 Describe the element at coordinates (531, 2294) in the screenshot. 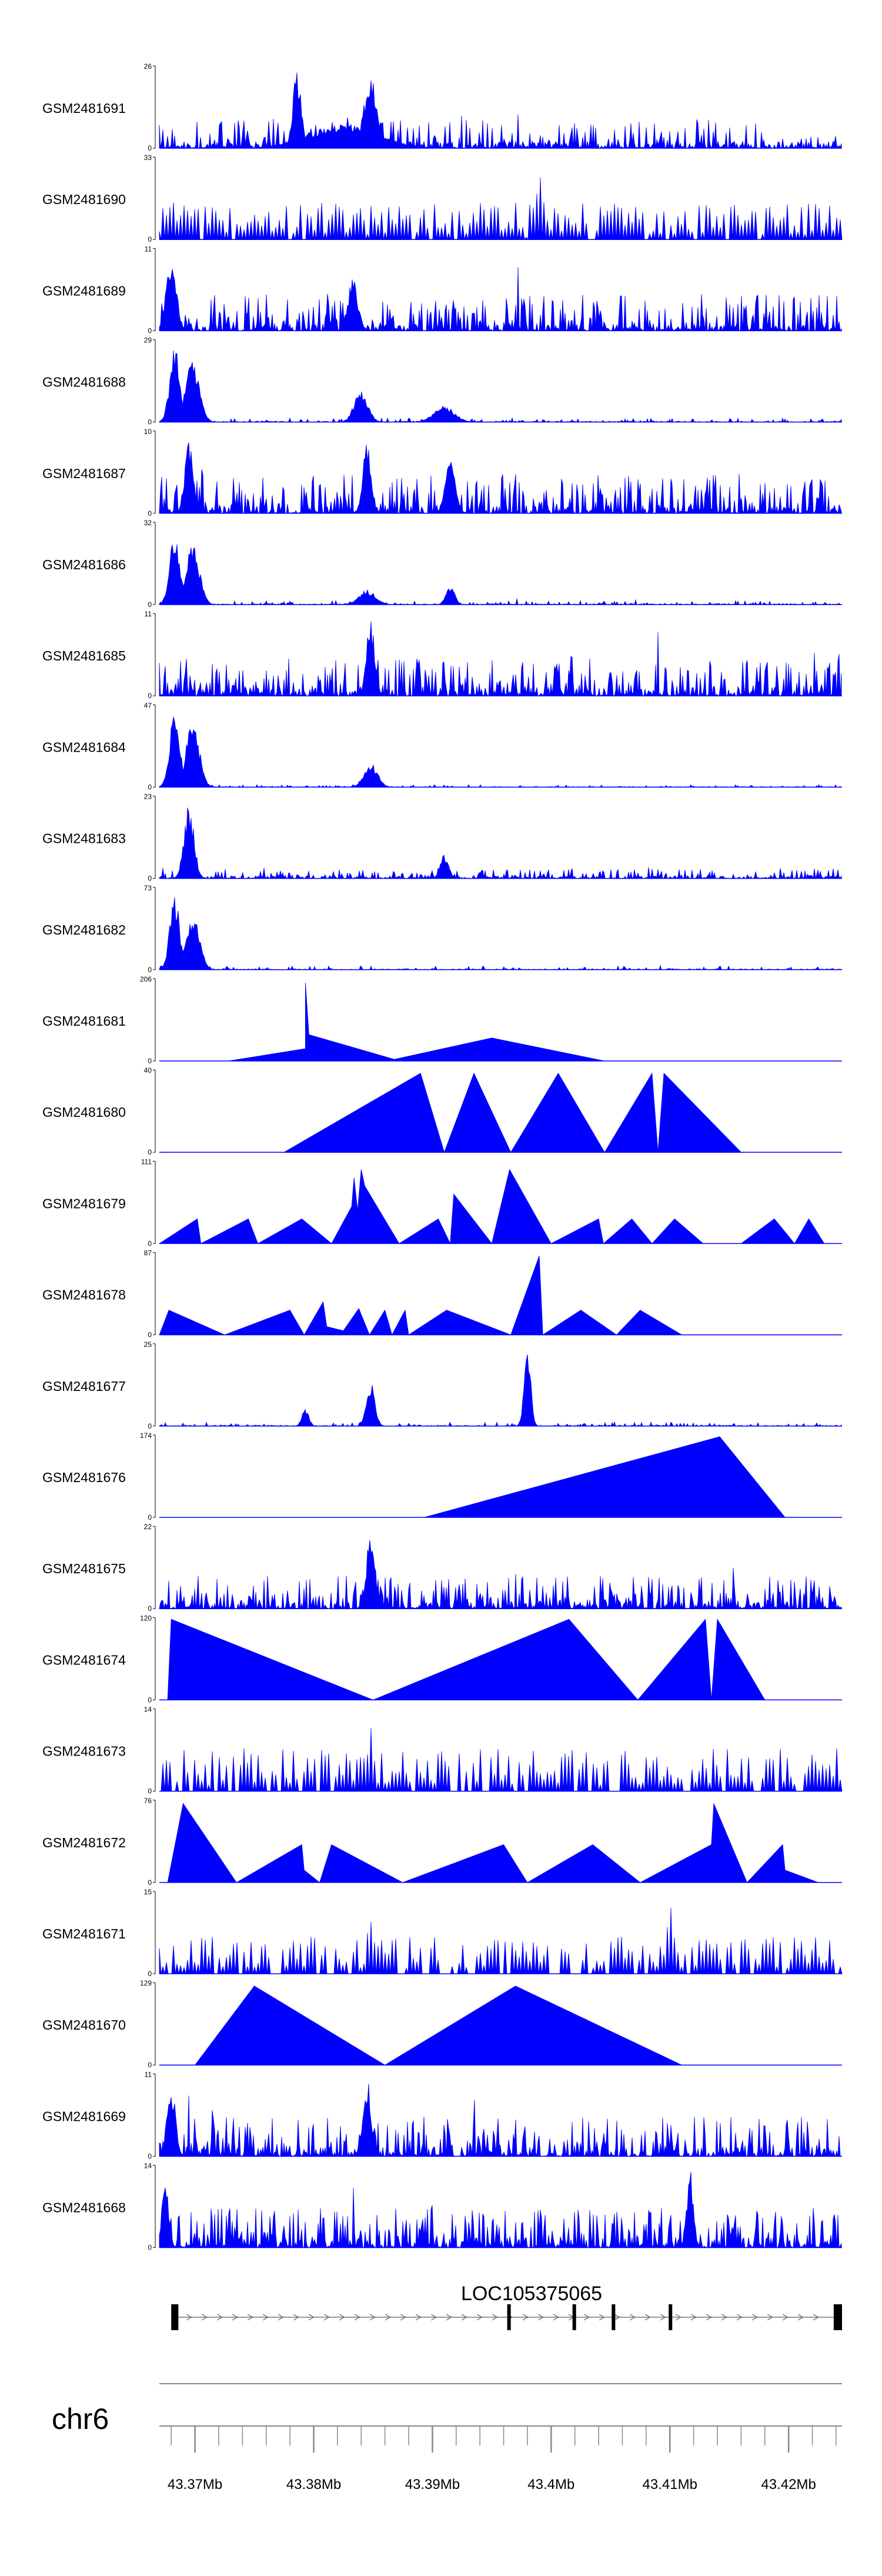

I see `gene-name-label: LOC105375065` at that location.